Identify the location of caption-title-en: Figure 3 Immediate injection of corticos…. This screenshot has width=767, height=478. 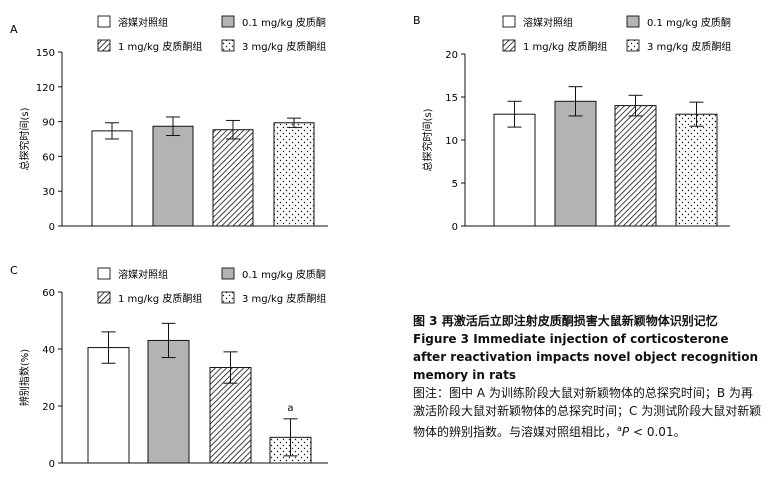
(586, 357).